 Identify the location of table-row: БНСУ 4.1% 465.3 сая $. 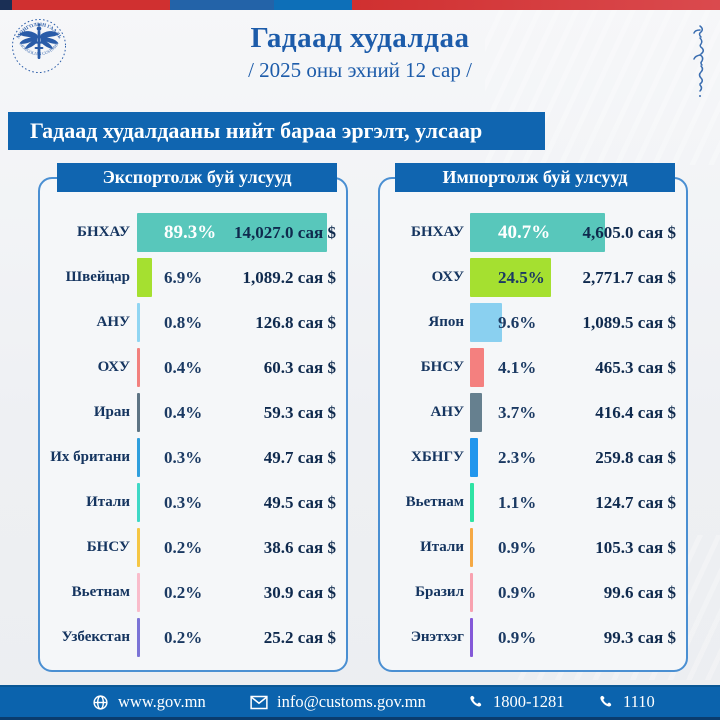
(533, 367).